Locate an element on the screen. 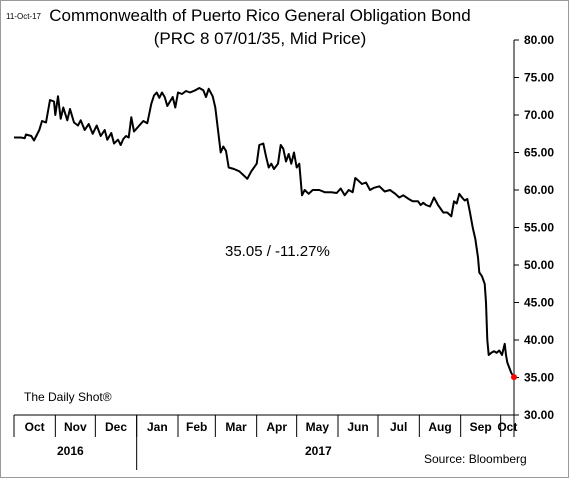  x-tick-label: Aug is located at coordinates (439, 427).